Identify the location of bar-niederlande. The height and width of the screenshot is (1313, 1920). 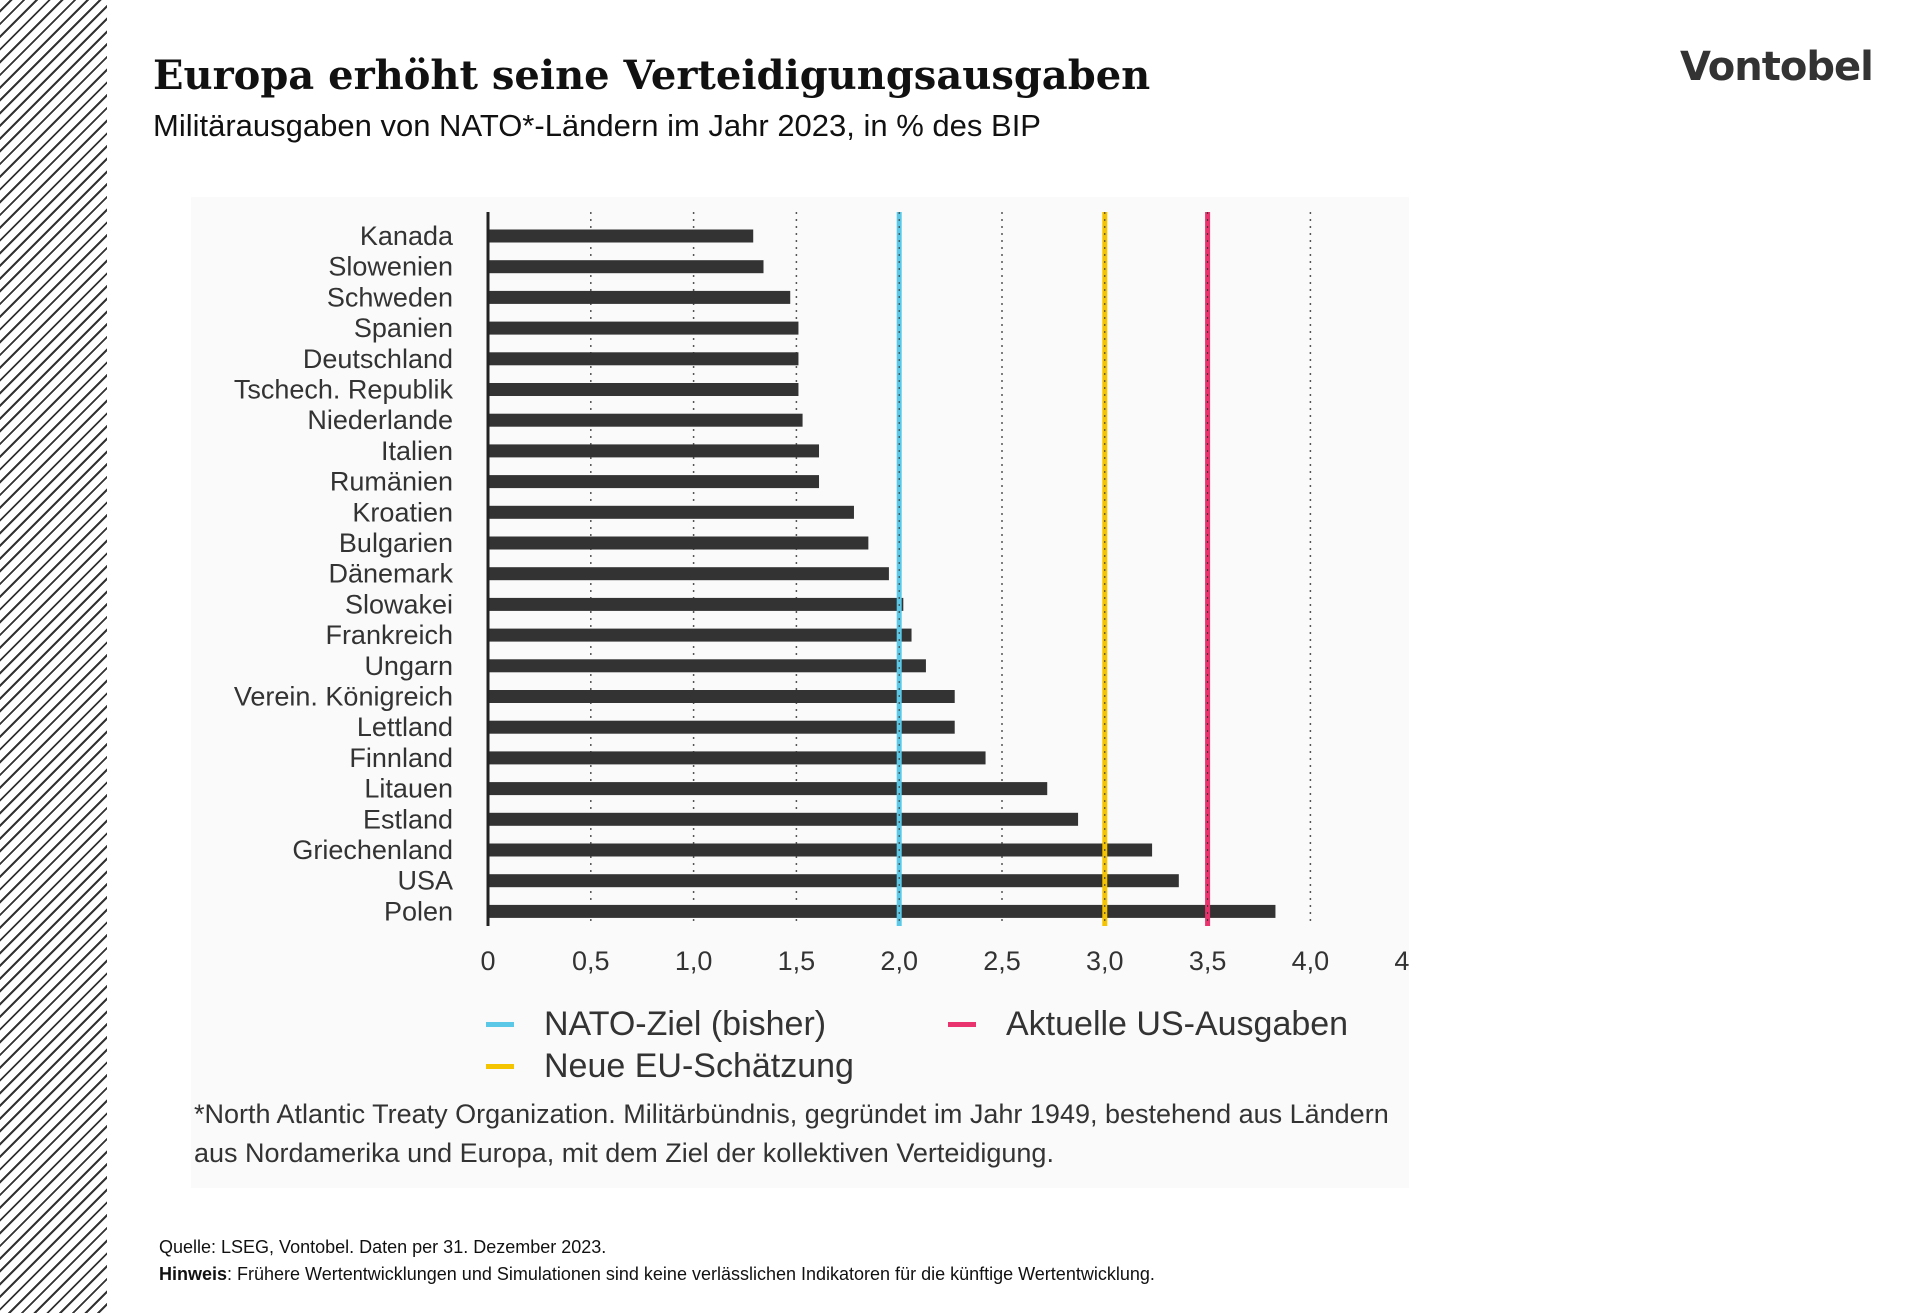
(645, 420).